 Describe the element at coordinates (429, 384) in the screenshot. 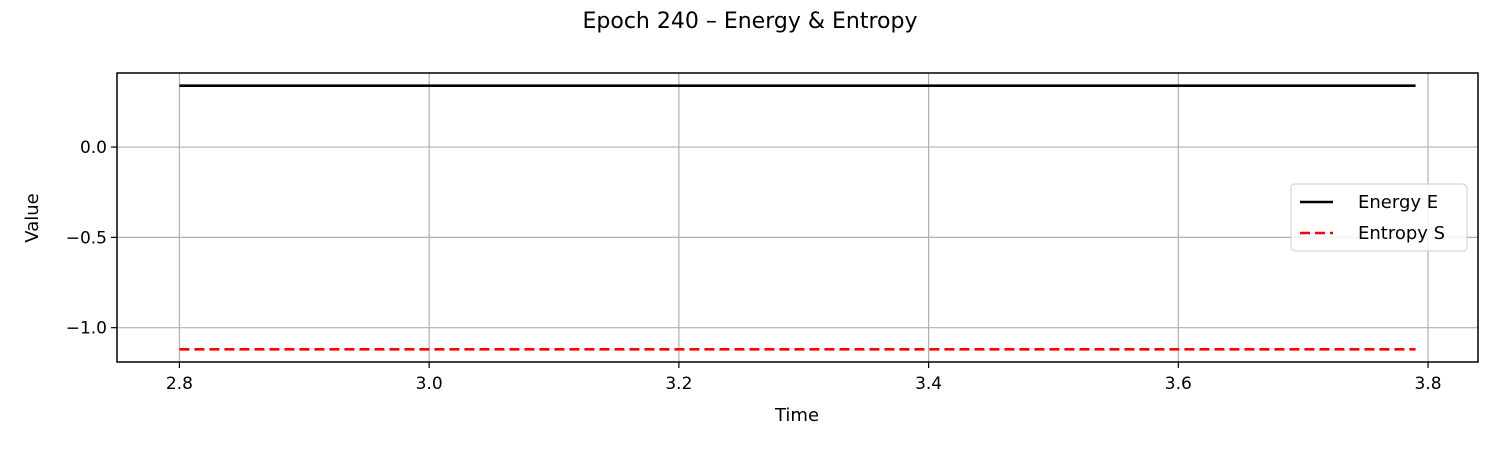

I see `x-tick-label: 3.0` at that location.